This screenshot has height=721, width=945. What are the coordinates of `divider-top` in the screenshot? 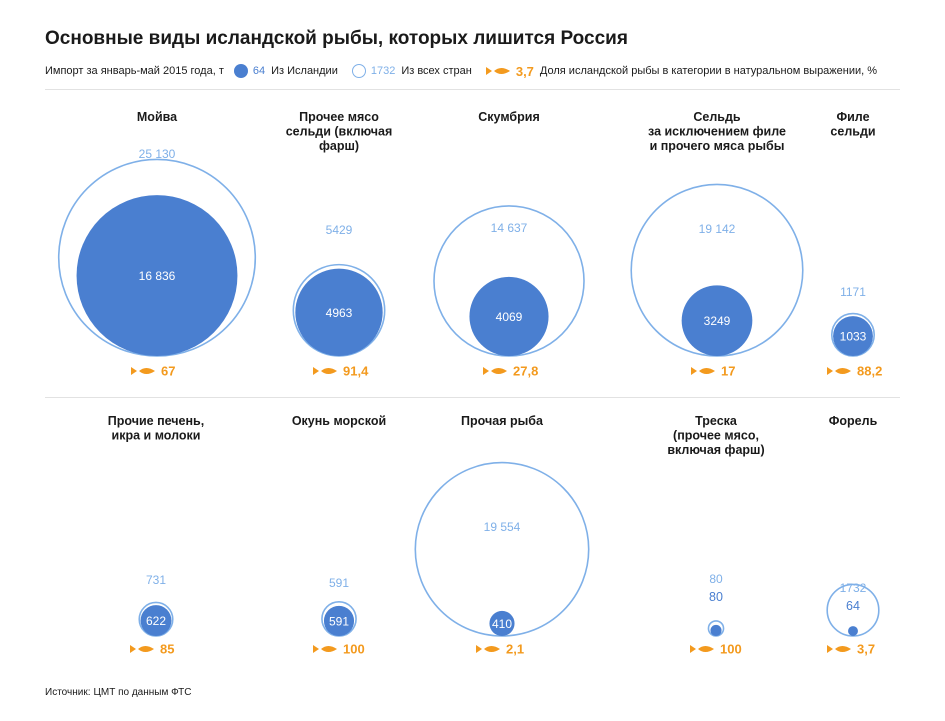 It's located at (472, 89).